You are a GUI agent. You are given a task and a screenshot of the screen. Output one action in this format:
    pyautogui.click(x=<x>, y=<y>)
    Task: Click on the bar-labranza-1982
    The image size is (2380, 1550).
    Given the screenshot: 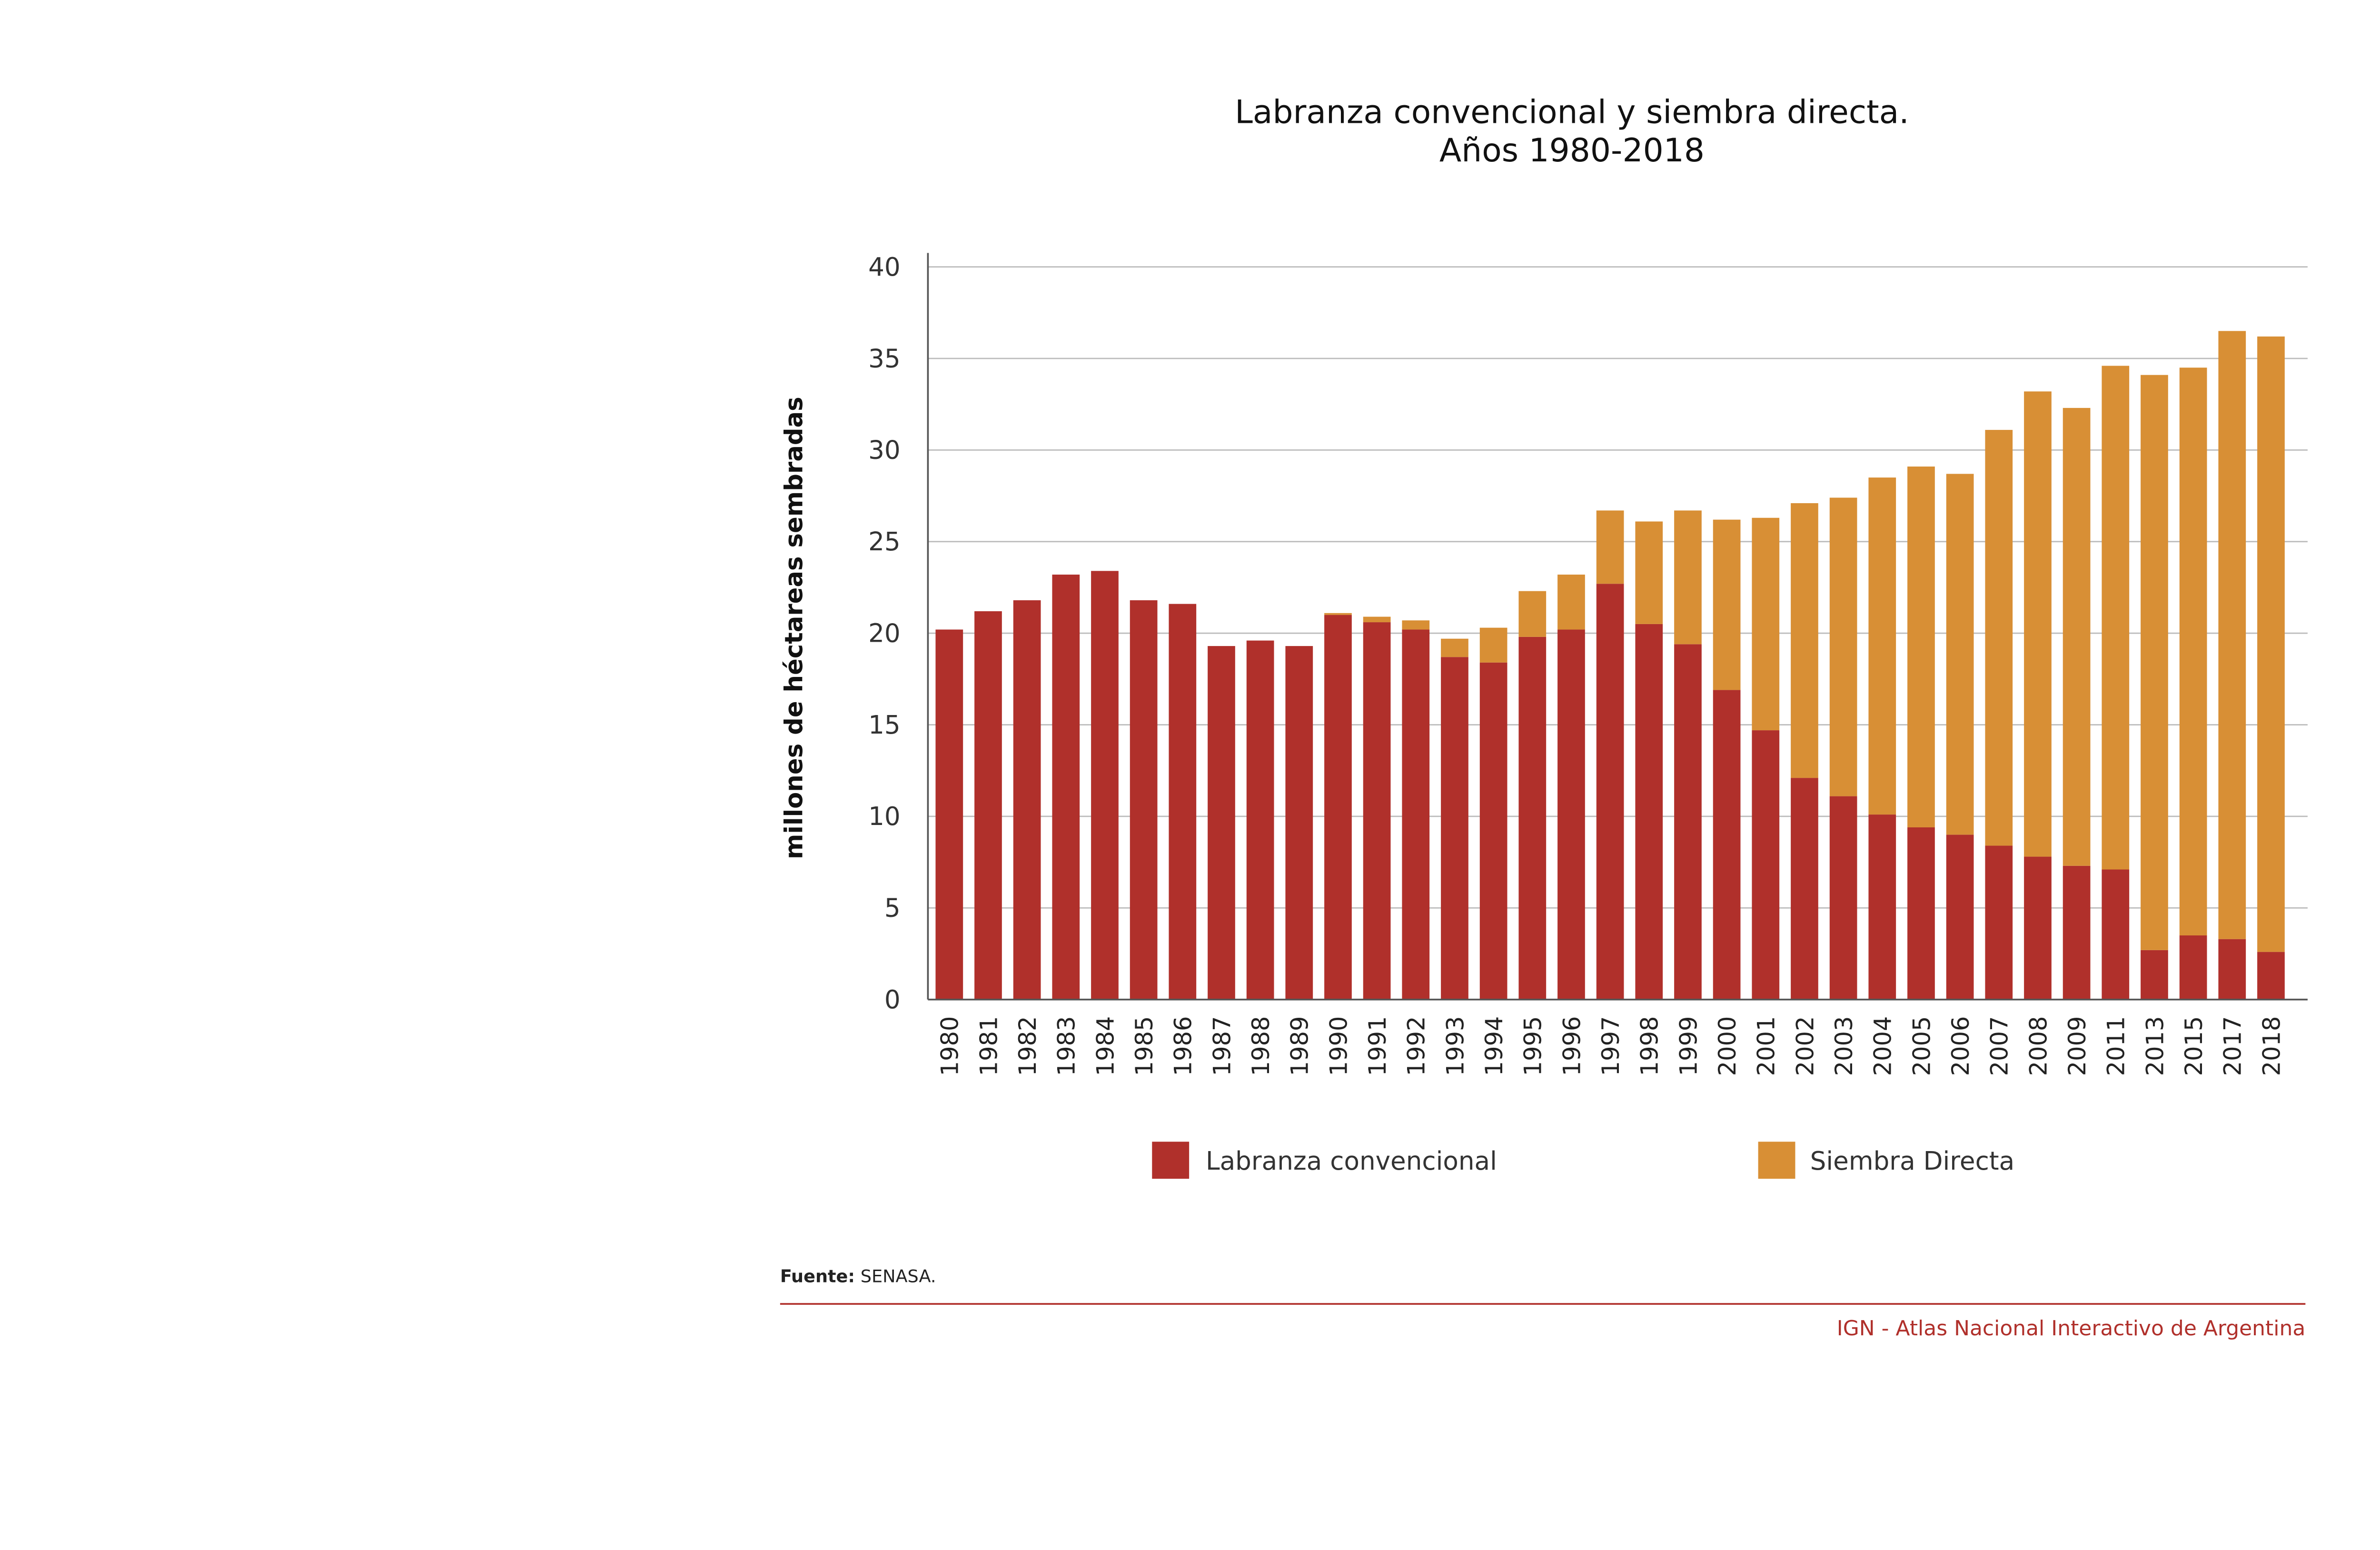 What is the action you would take?
    pyautogui.click(x=1027, y=800)
    